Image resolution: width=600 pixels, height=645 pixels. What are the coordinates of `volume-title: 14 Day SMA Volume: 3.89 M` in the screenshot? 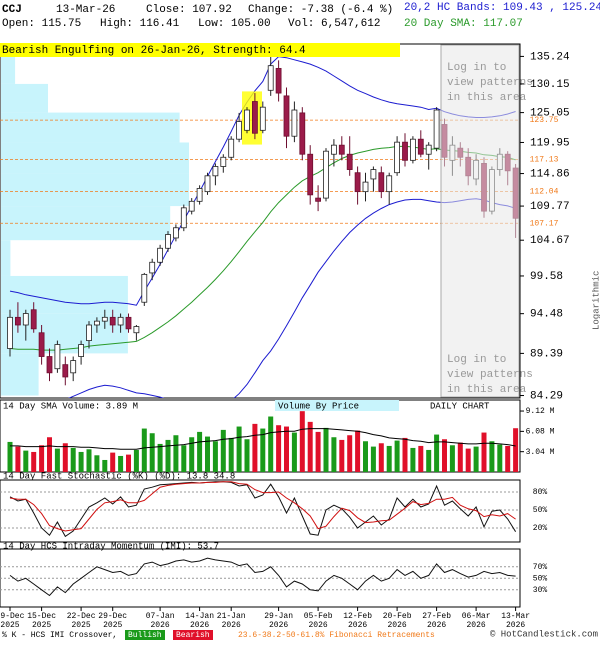 It's located at (70, 406).